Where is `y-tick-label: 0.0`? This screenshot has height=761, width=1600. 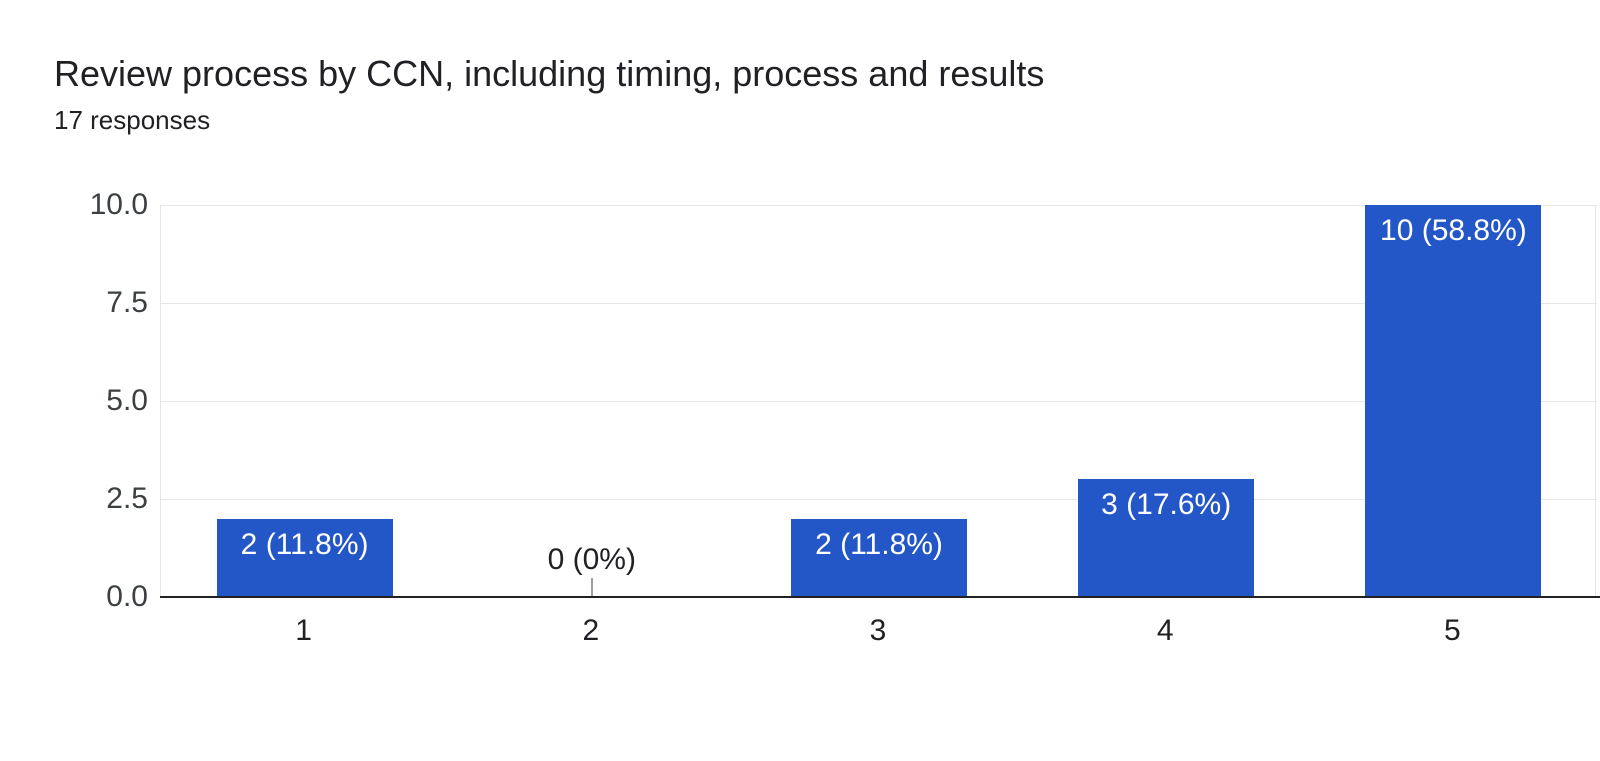
y-tick-label: 0.0 is located at coordinates (127, 596).